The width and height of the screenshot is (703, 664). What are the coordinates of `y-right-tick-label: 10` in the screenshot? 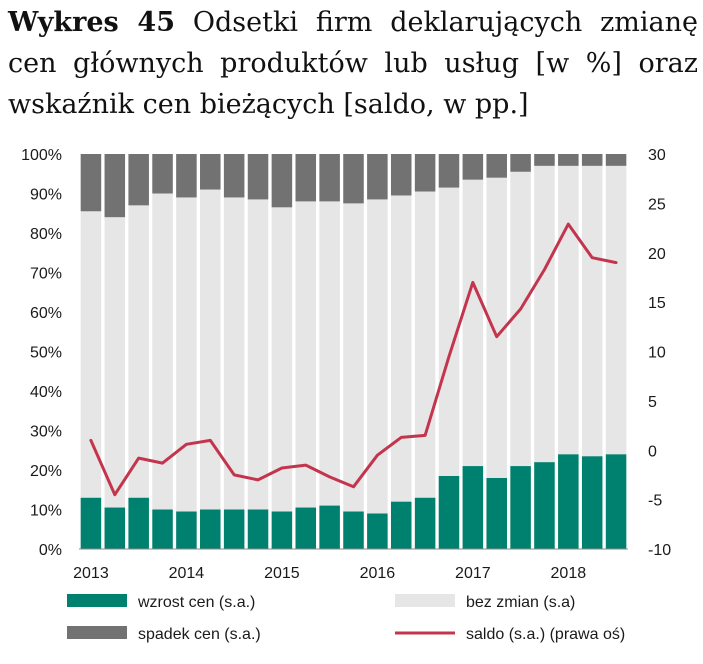 It's located at (657, 353).